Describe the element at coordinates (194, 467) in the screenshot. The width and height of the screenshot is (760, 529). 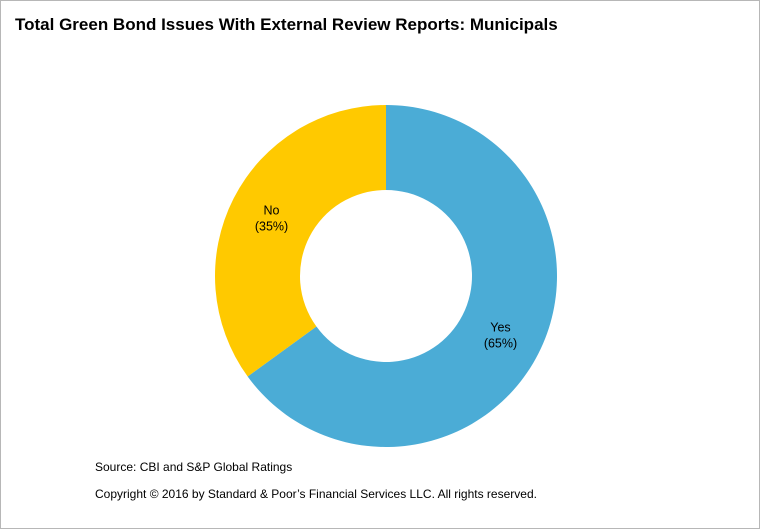
I see `source-note: Source: CBI and S&P Global Ratings` at that location.